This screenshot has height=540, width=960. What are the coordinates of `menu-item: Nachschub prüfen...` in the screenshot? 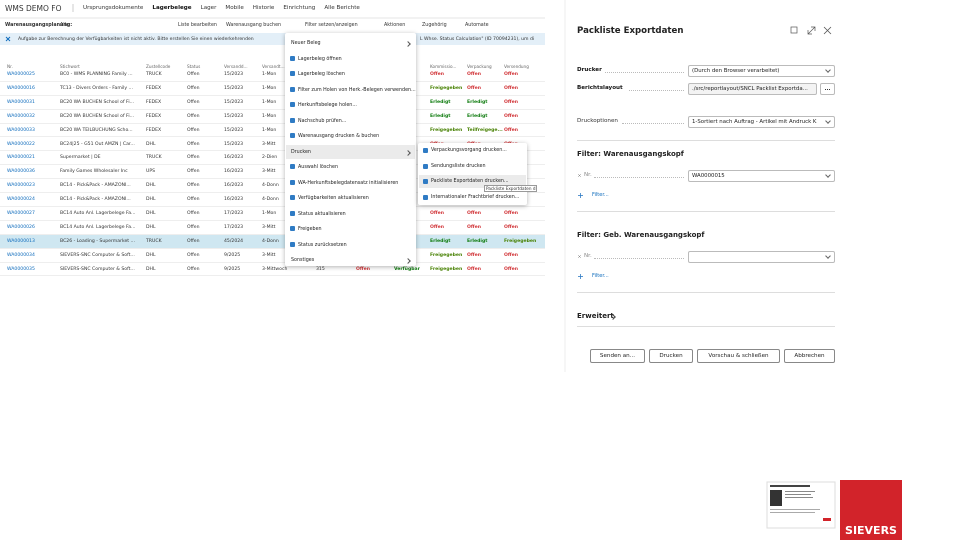 It's located at (322, 121).